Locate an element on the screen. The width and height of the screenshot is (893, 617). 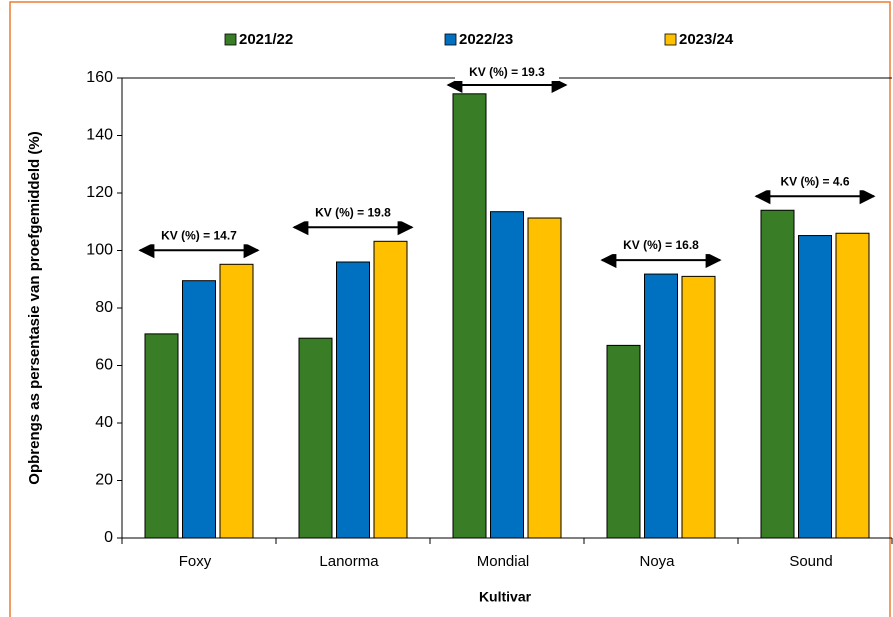
legend-label: 2021/22 is located at coordinates (266, 39).